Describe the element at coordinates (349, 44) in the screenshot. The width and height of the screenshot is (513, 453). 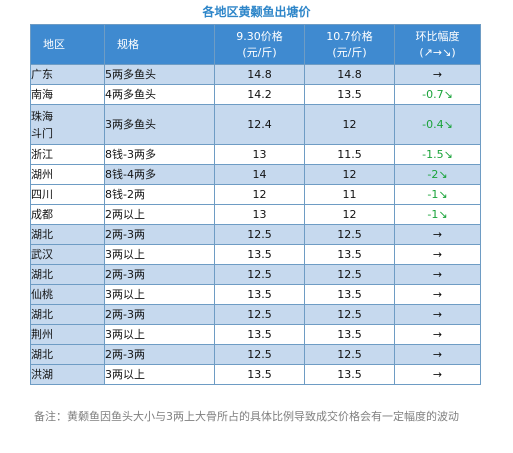
I see `header-price-107: 10.7价格 (元/斤)` at that location.